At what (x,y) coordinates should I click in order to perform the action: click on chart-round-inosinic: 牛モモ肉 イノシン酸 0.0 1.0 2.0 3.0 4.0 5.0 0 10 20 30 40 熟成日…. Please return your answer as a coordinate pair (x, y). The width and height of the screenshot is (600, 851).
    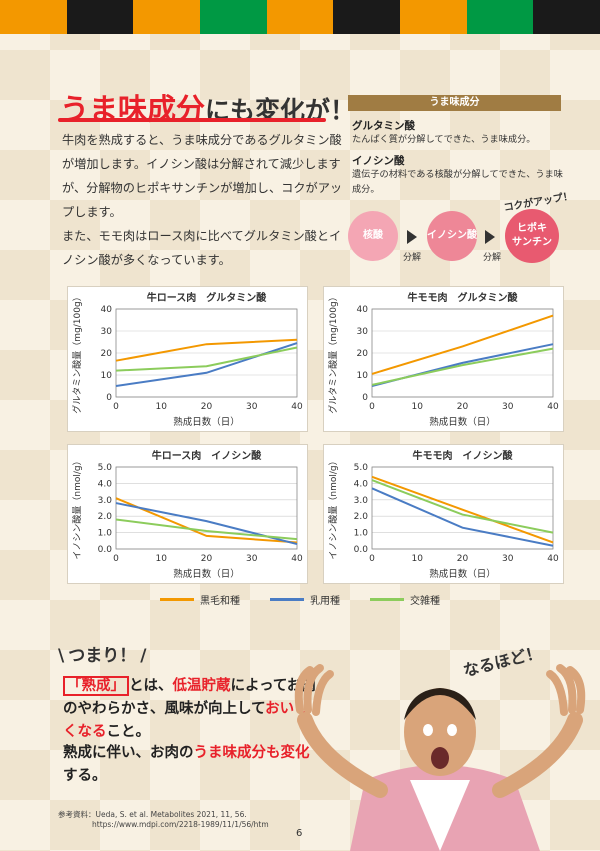
    Looking at the image, I should click on (443, 514).